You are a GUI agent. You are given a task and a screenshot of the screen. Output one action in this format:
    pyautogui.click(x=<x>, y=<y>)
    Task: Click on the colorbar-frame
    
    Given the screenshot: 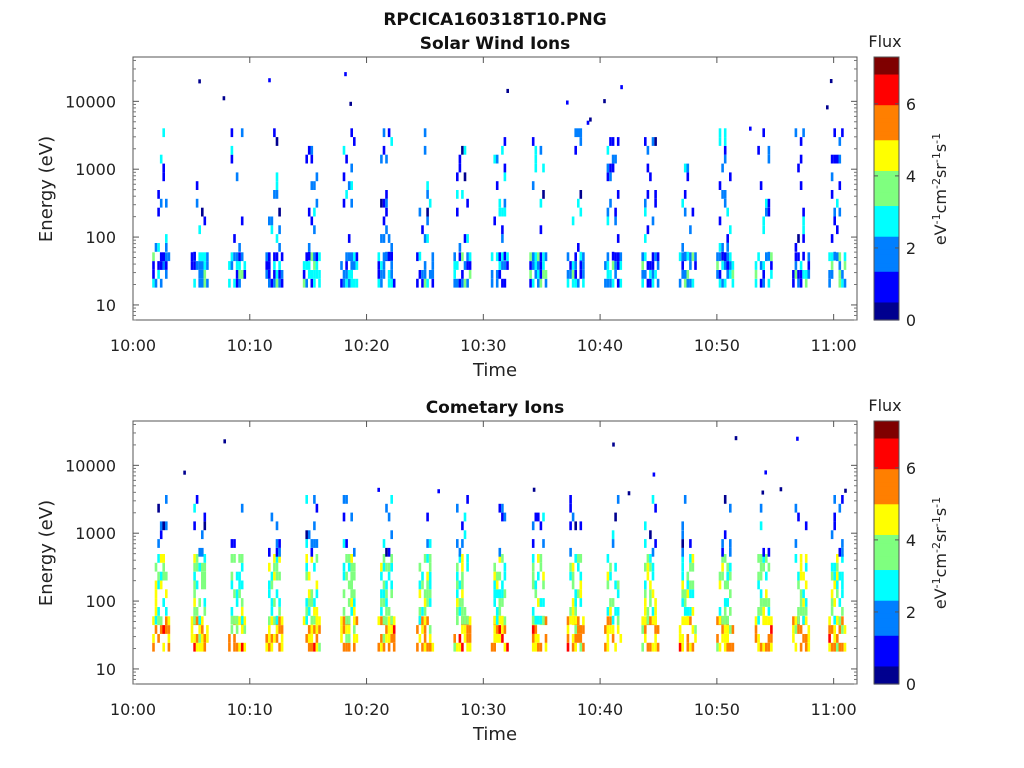 What is the action you would take?
    pyautogui.click(x=886, y=552)
    